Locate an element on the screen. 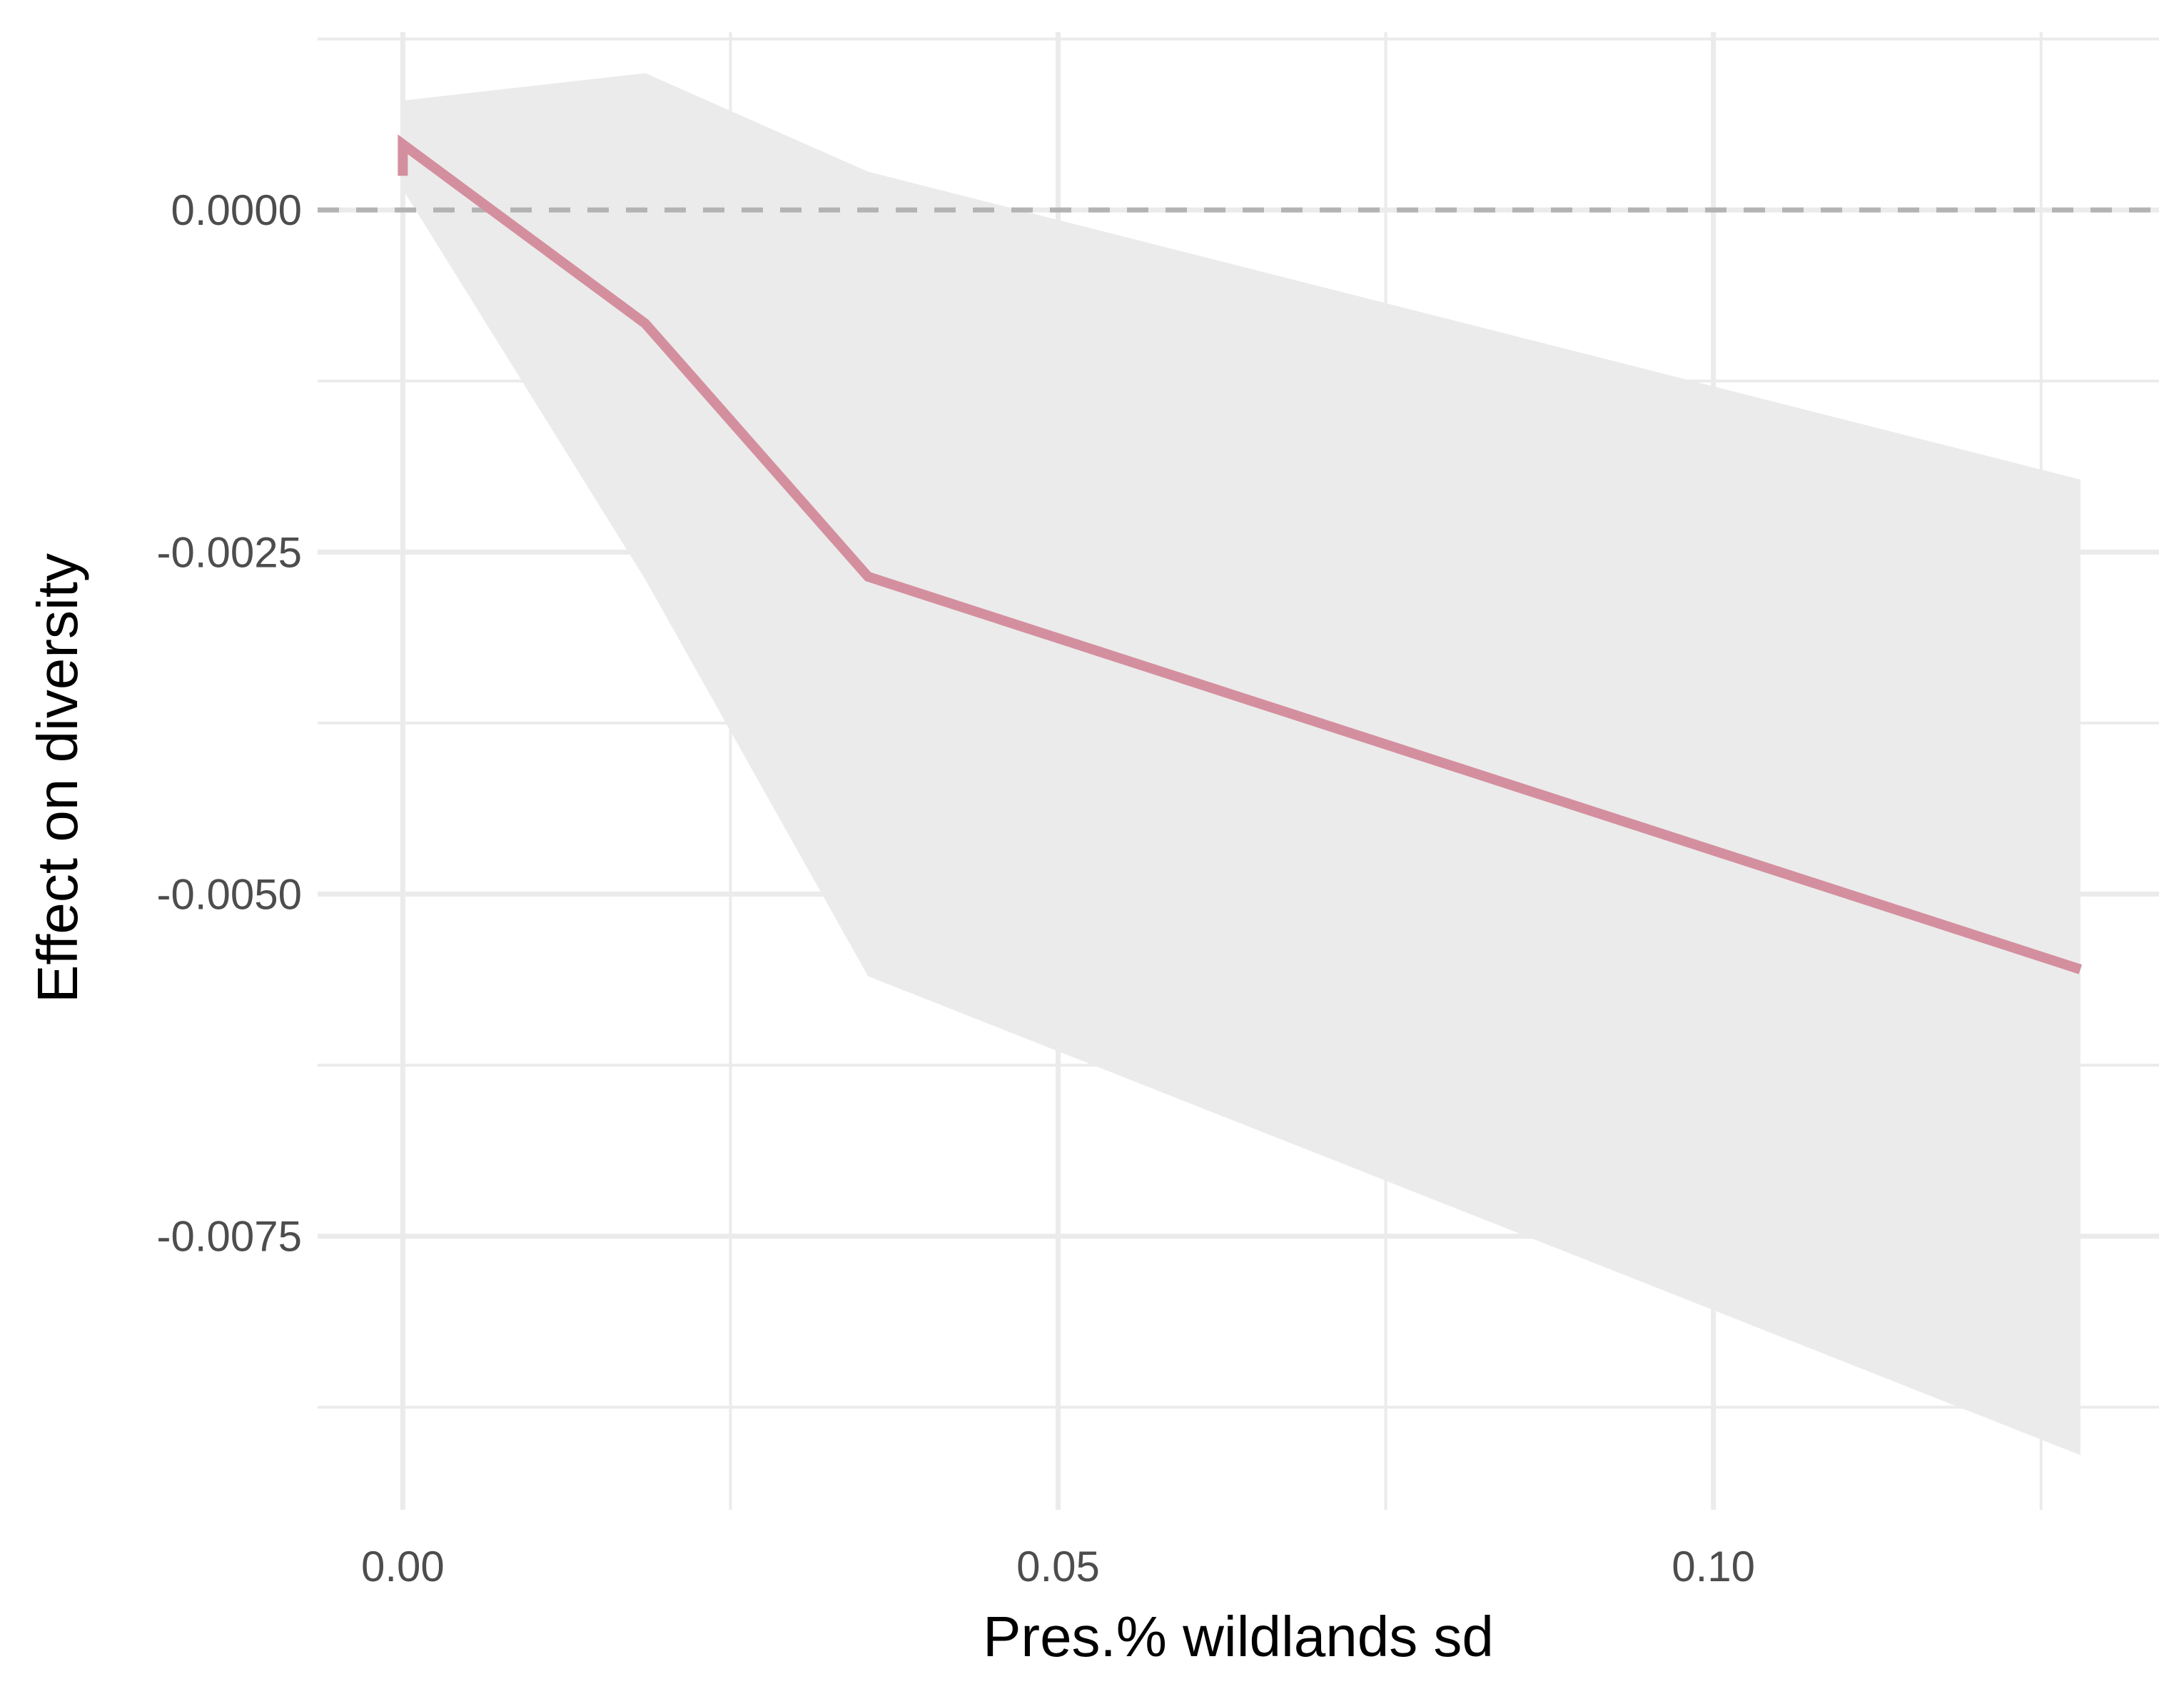 This screenshot has height=1699, width=2184. x-tick-label: 0.10 is located at coordinates (1713, 1567).